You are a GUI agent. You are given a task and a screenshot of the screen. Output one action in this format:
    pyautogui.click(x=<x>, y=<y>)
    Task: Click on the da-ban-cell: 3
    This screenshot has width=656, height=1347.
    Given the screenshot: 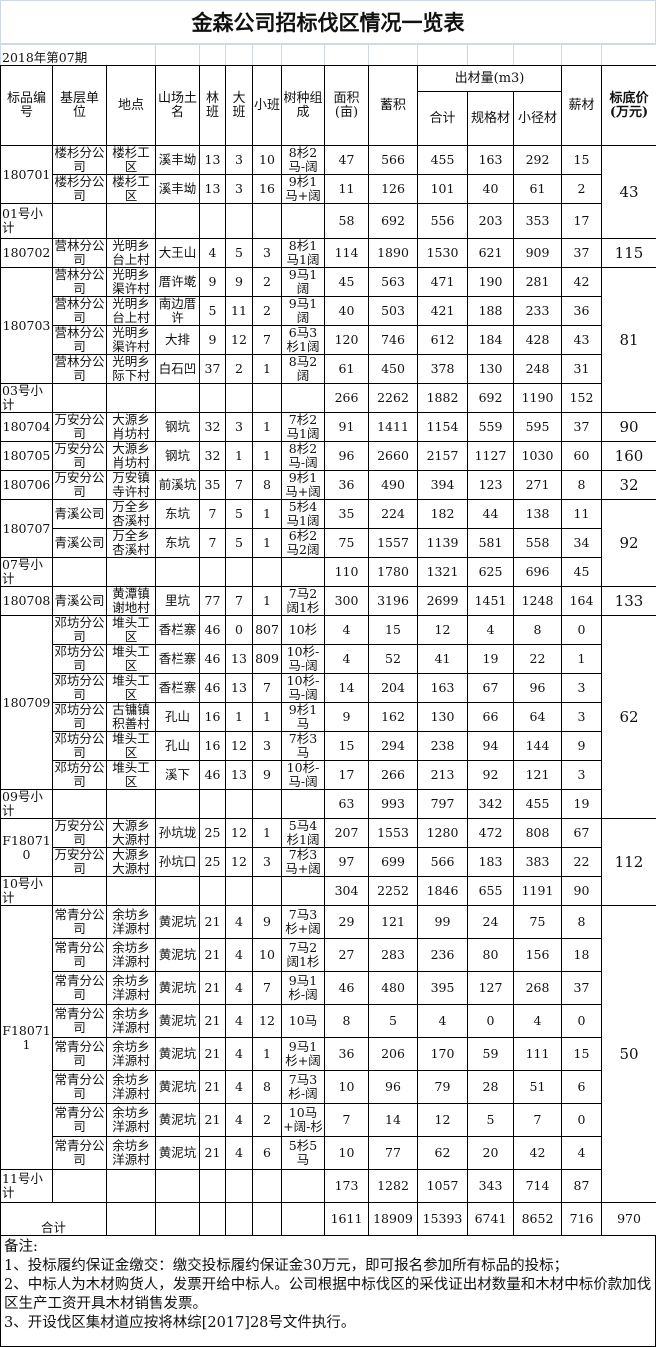 What is the action you would take?
    pyautogui.click(x=239, y=189)
    